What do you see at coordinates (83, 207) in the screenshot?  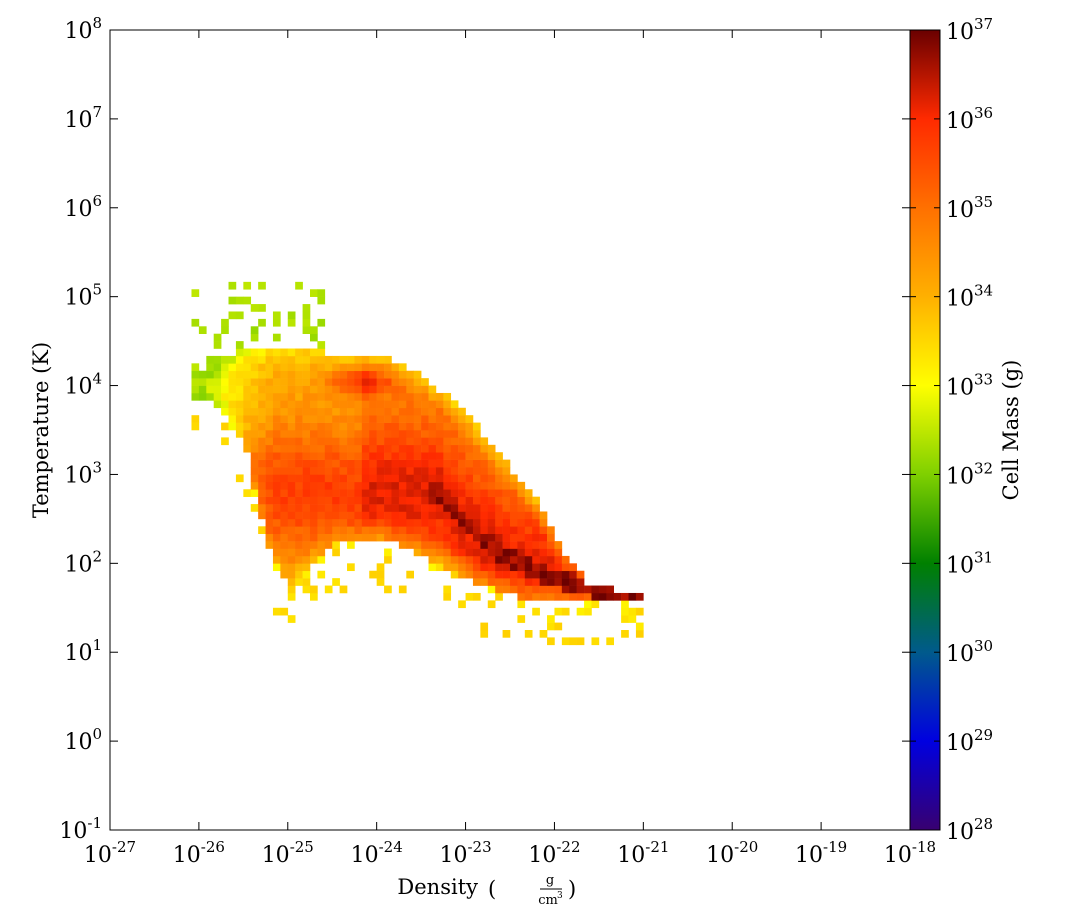 I see `y-tick-label: 10⁶` at bounding box center [83, 207].